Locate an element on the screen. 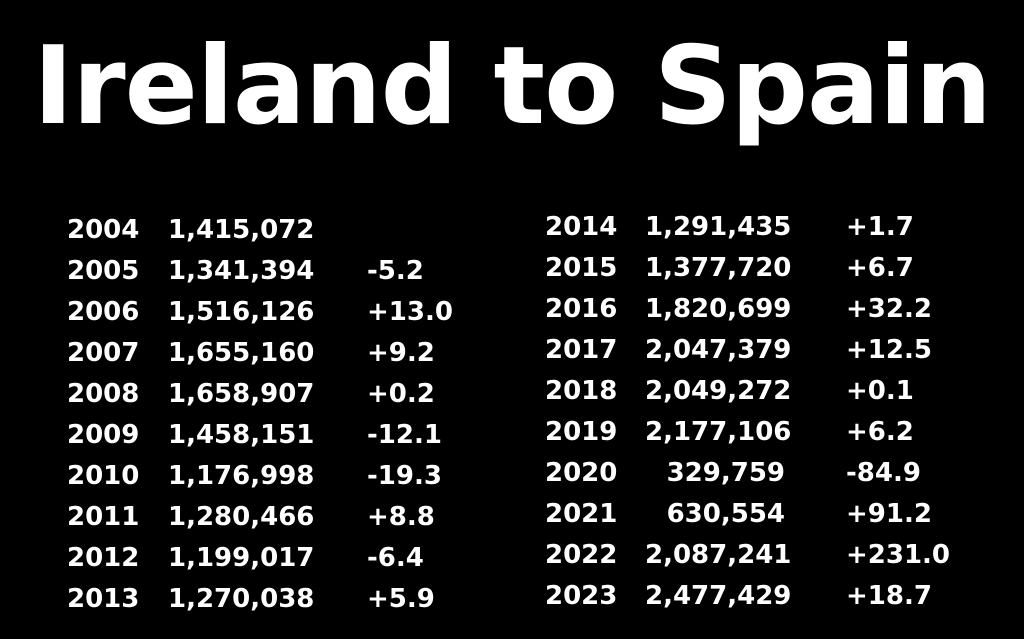 This screenshot has height=639, width=1024. year-cell: 2009 is located at coordinates (103, 435).